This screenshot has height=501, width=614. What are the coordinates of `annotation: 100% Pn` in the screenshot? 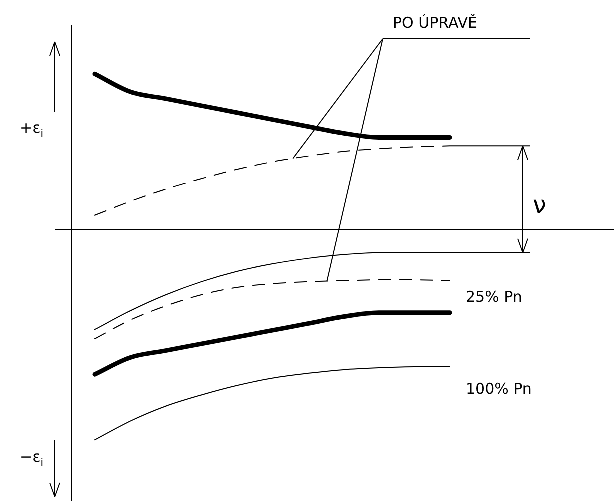 It's located at (499, 389).